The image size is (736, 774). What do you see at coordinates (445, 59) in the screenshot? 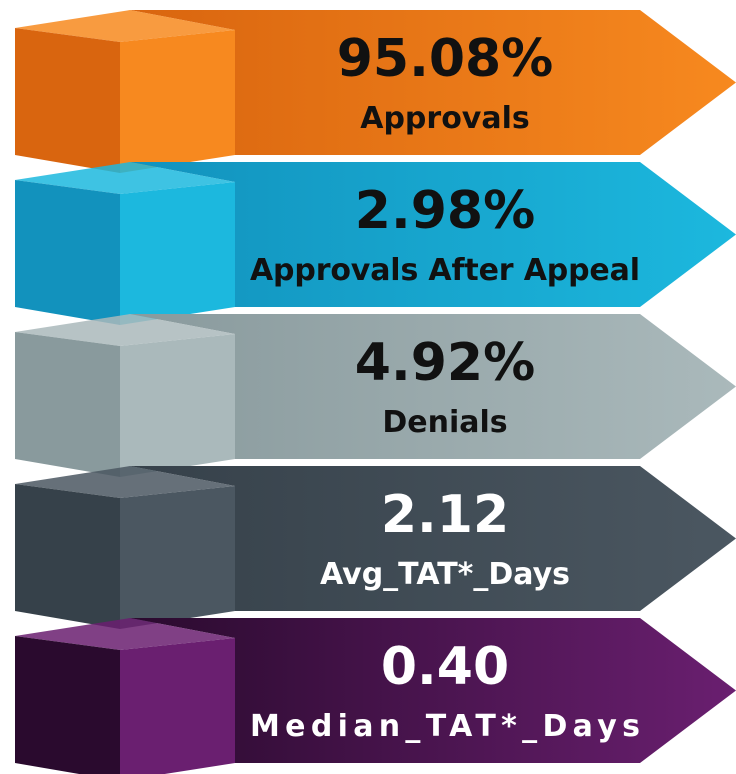
I see `metric-value: 95.08%` at bounding box center [445, 59].